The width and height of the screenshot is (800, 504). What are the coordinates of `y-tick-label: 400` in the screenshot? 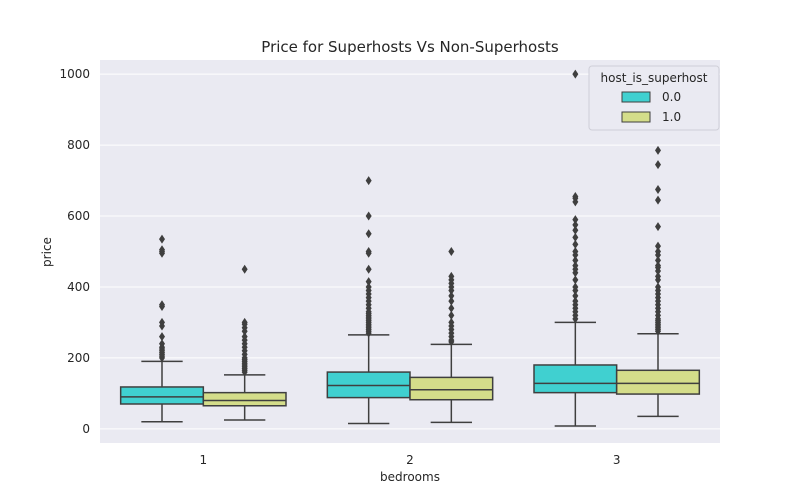 It's located at (78, 287).